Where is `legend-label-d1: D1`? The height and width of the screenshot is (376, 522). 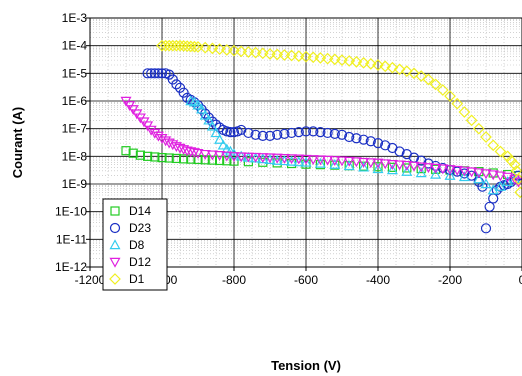 legend-label-d1: D1 is located at coordinates (137, 279).